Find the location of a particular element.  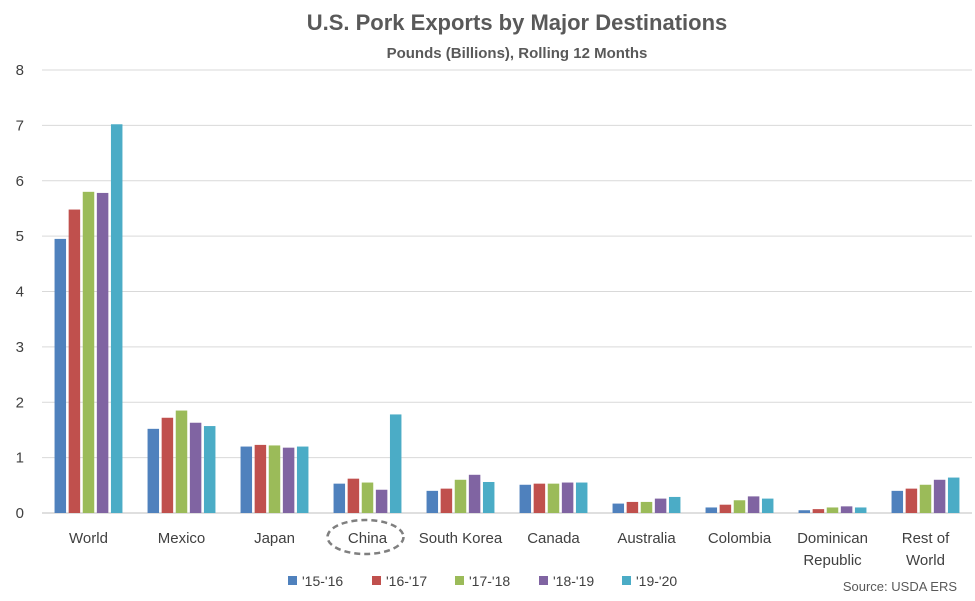

y-tick-label: 5 is located at coordinates (20, 236).